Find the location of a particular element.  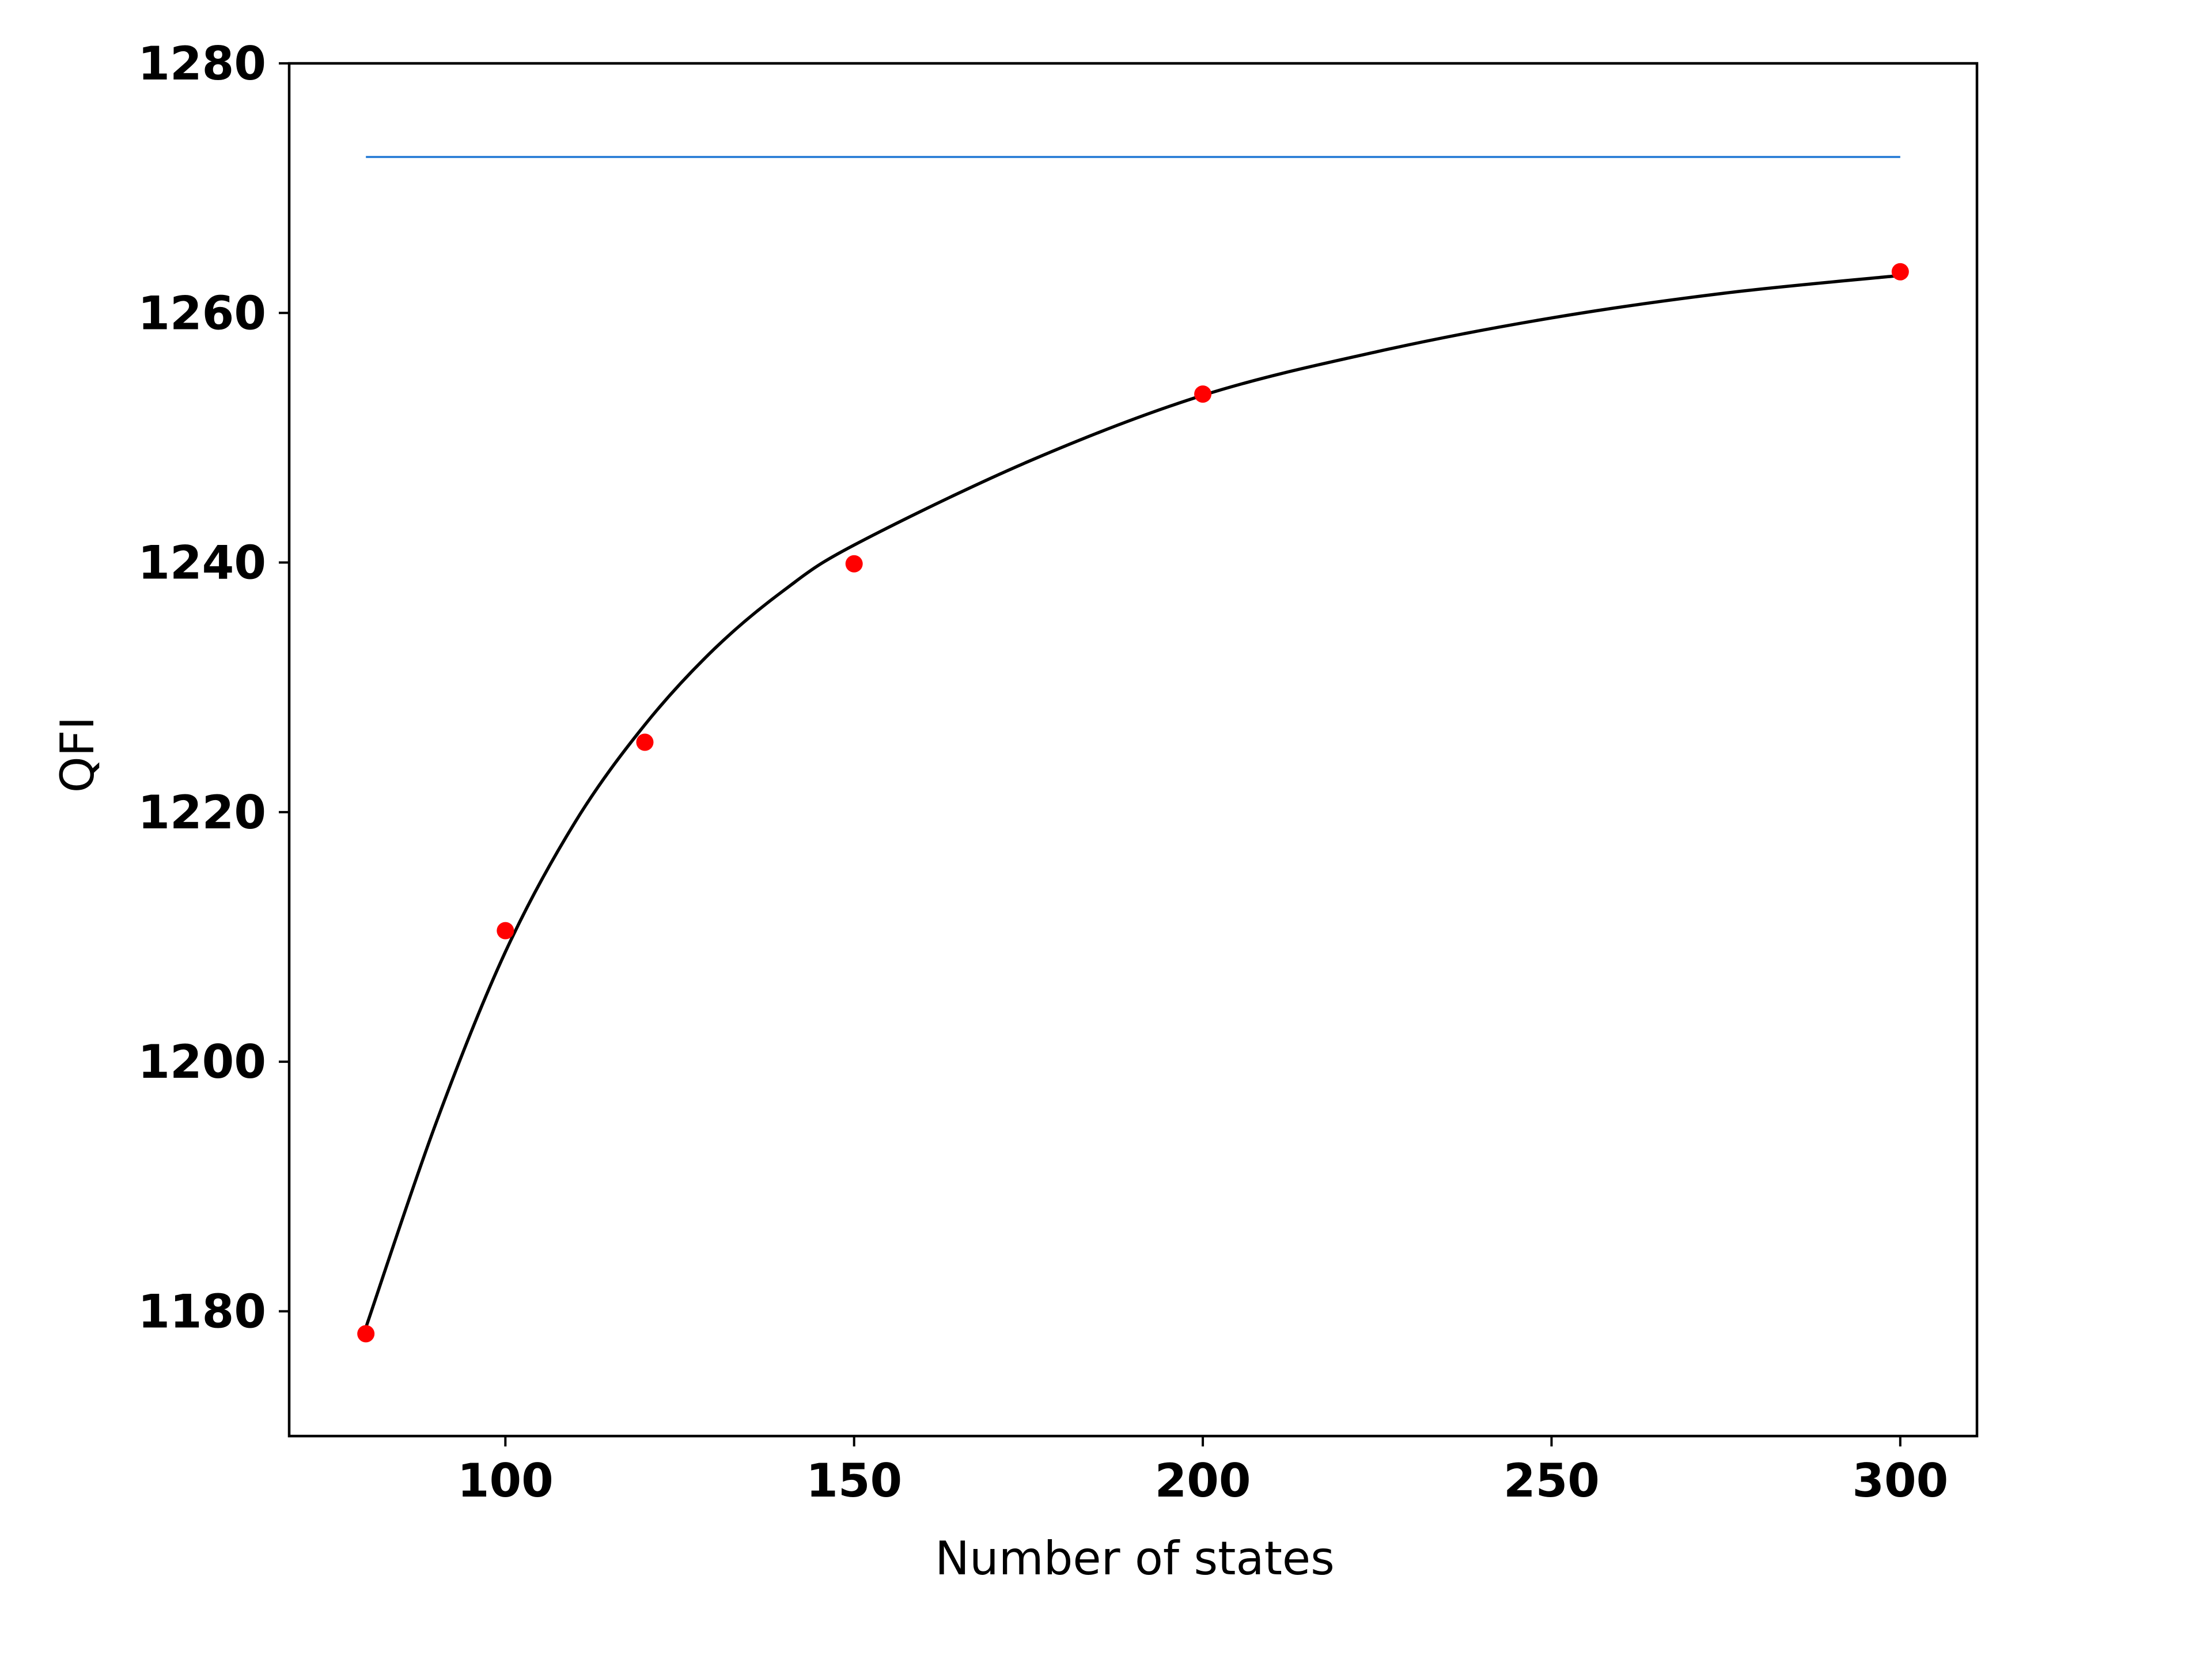

y-tick-label: 1180 is located at coordinates (202, 1311).